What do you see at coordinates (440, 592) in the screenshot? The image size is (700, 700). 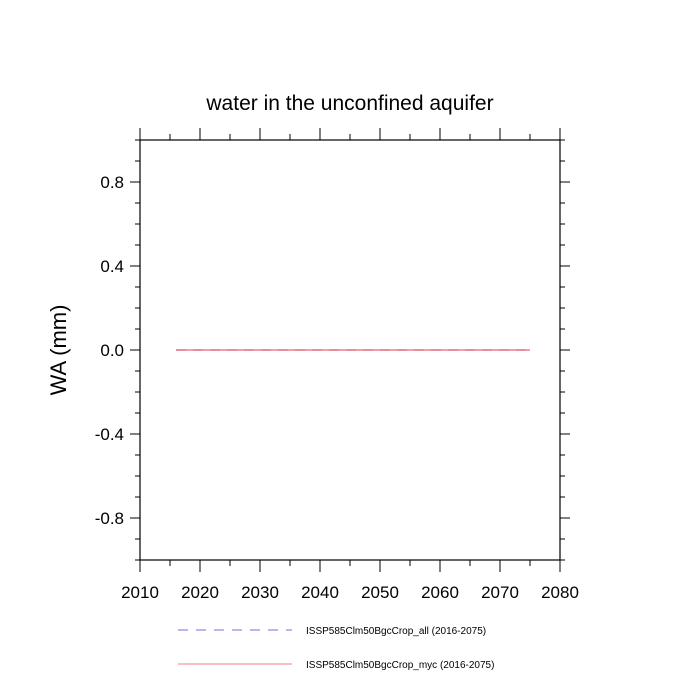 I see `x-tick-label: 2060` at bounding box center [440, 592].